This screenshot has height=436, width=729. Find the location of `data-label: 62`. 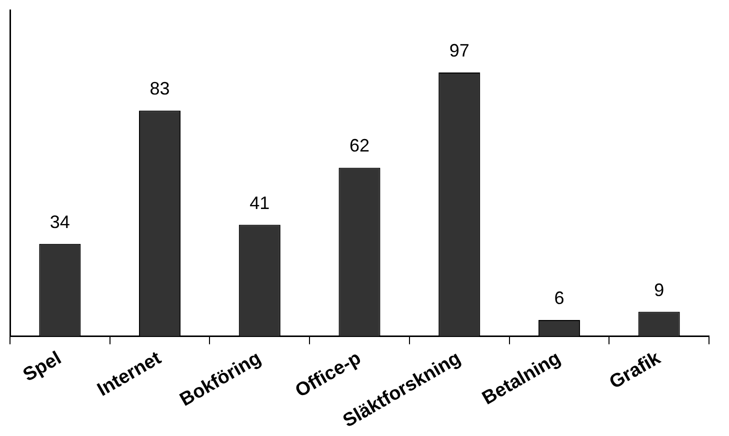

data-label: 62 is located at coordinates (359, 146).